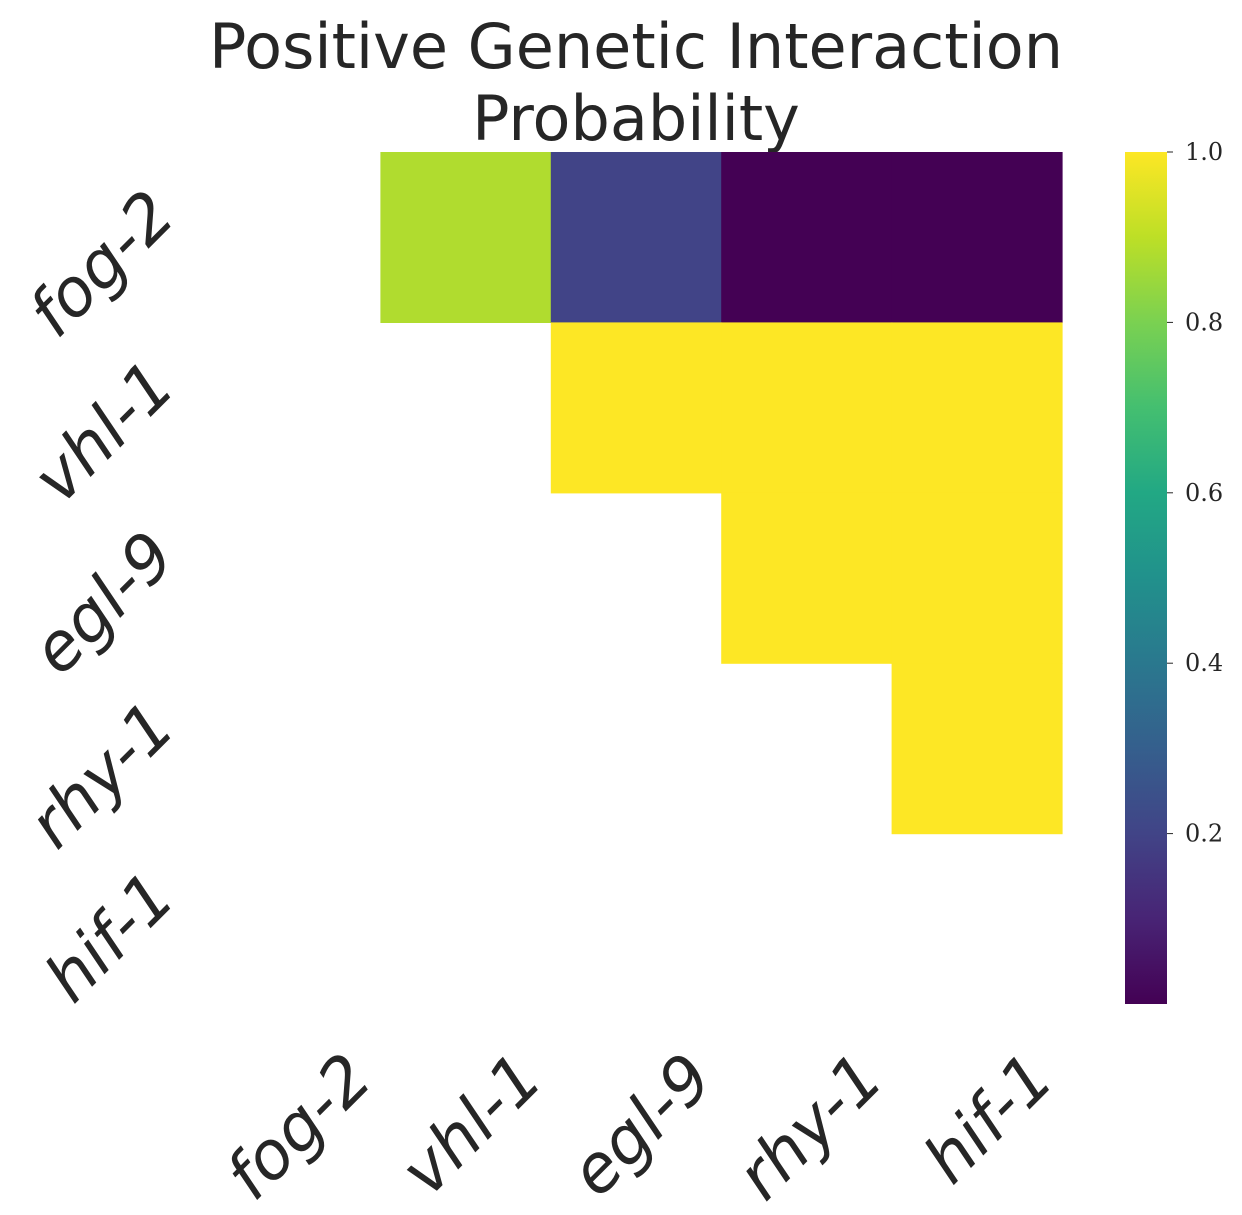 The height and width of the screenshot is (1215, 1242). I want to click on colorbar-ticks: 0.2 0.4 0.6 0.8 1.0, so click(1195, 493).